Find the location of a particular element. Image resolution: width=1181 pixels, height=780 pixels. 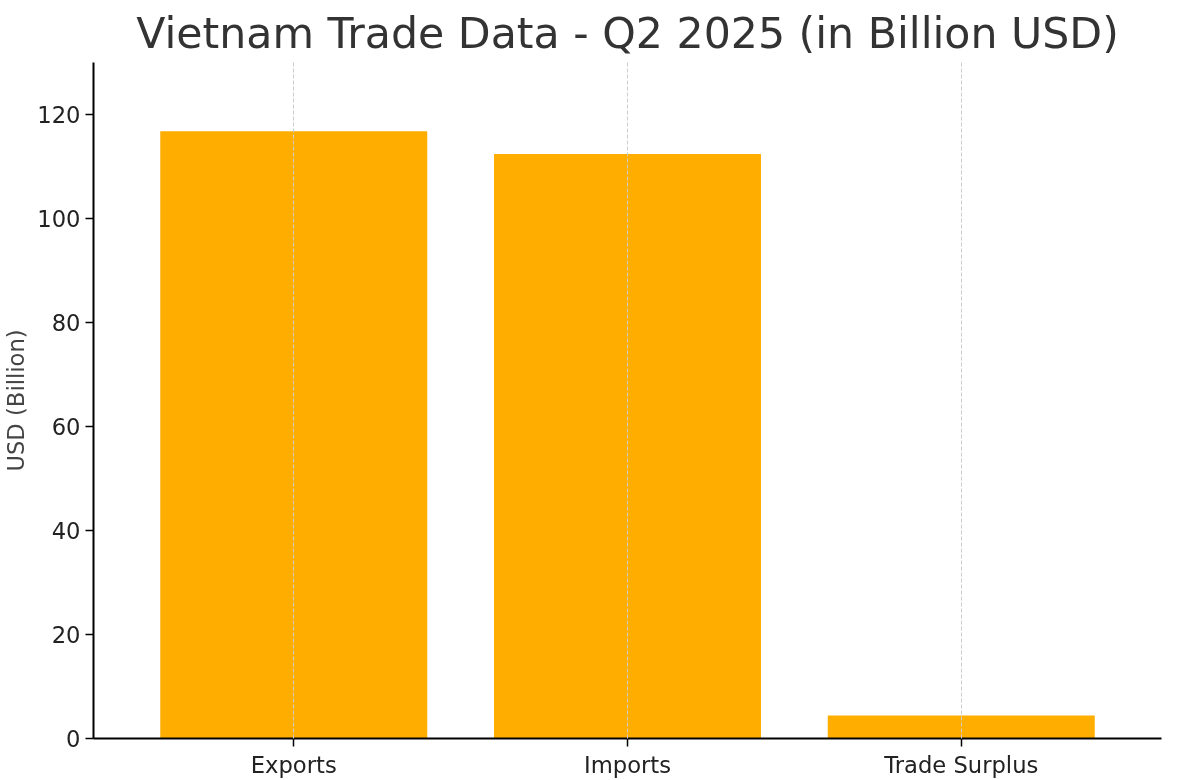

x-tick-label: Exports is located at coordinates (293, 764).